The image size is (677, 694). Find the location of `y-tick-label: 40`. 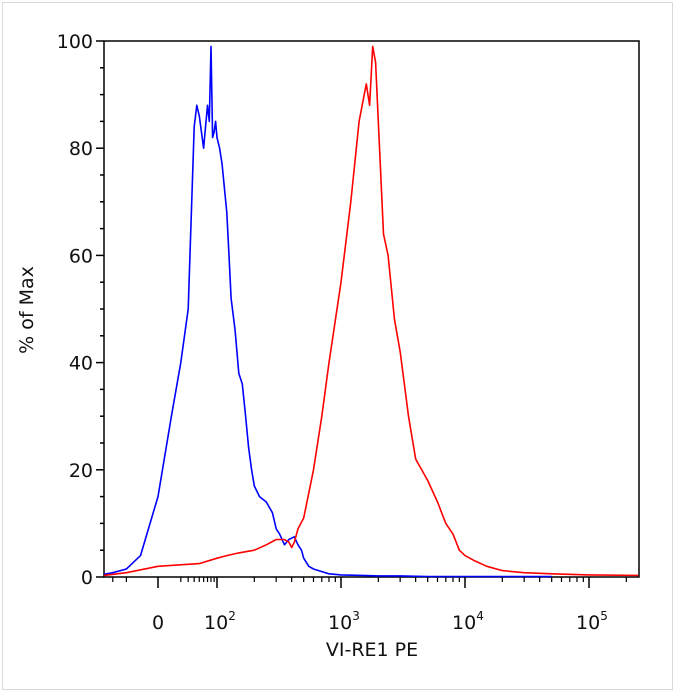

y-tick-label: 40 is located at coordinates (81, 364).